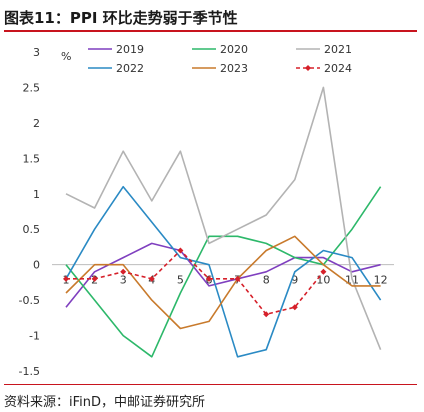 The image size is (424, 412). Describe the element at coordinates (266, 280) in the screenshot. I see `x-tick-label: 8` at that location.